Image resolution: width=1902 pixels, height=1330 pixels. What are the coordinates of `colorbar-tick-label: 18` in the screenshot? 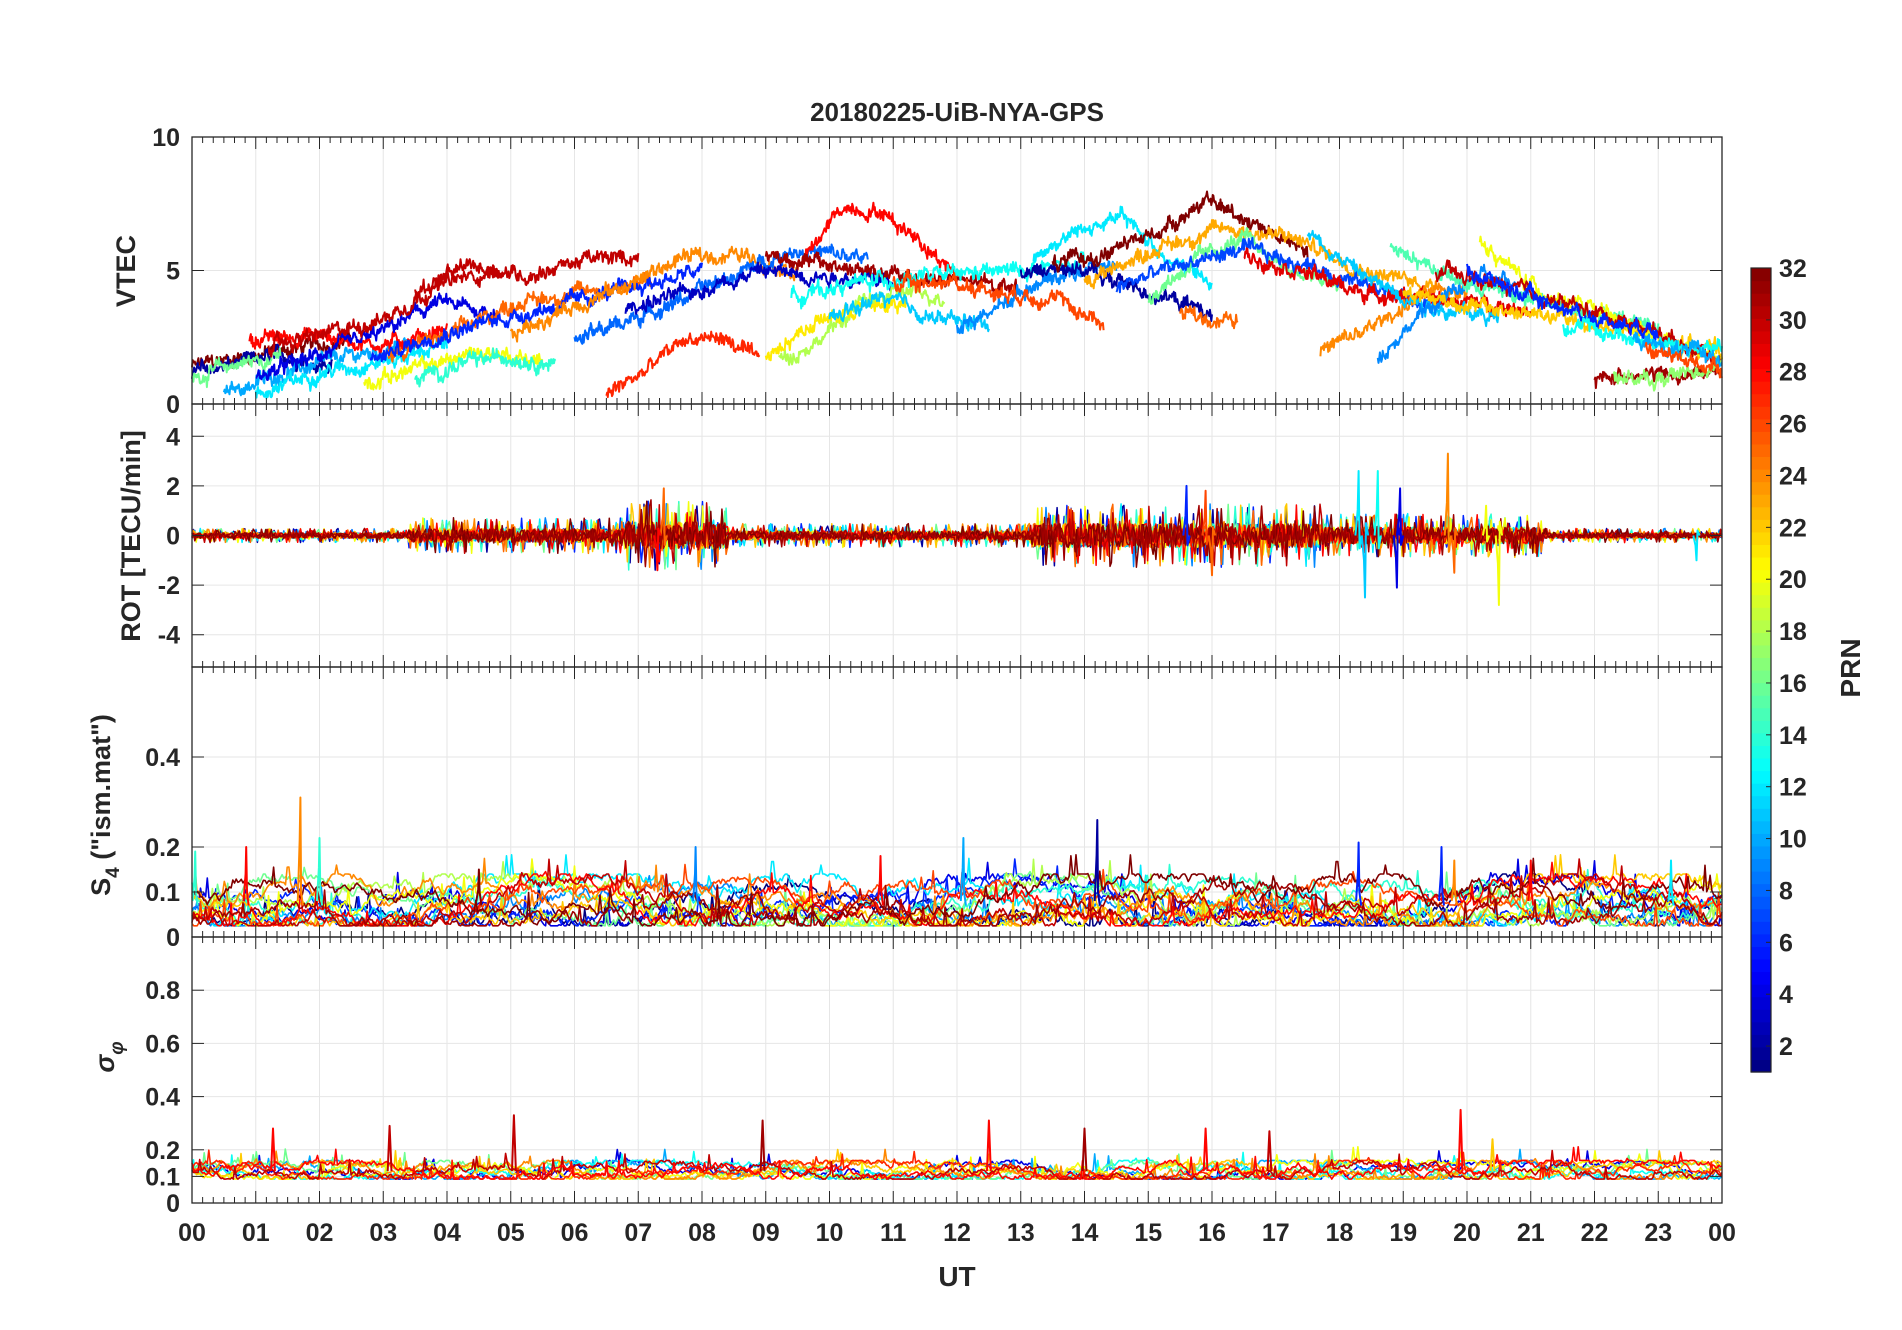 It's located at (1793, 632).